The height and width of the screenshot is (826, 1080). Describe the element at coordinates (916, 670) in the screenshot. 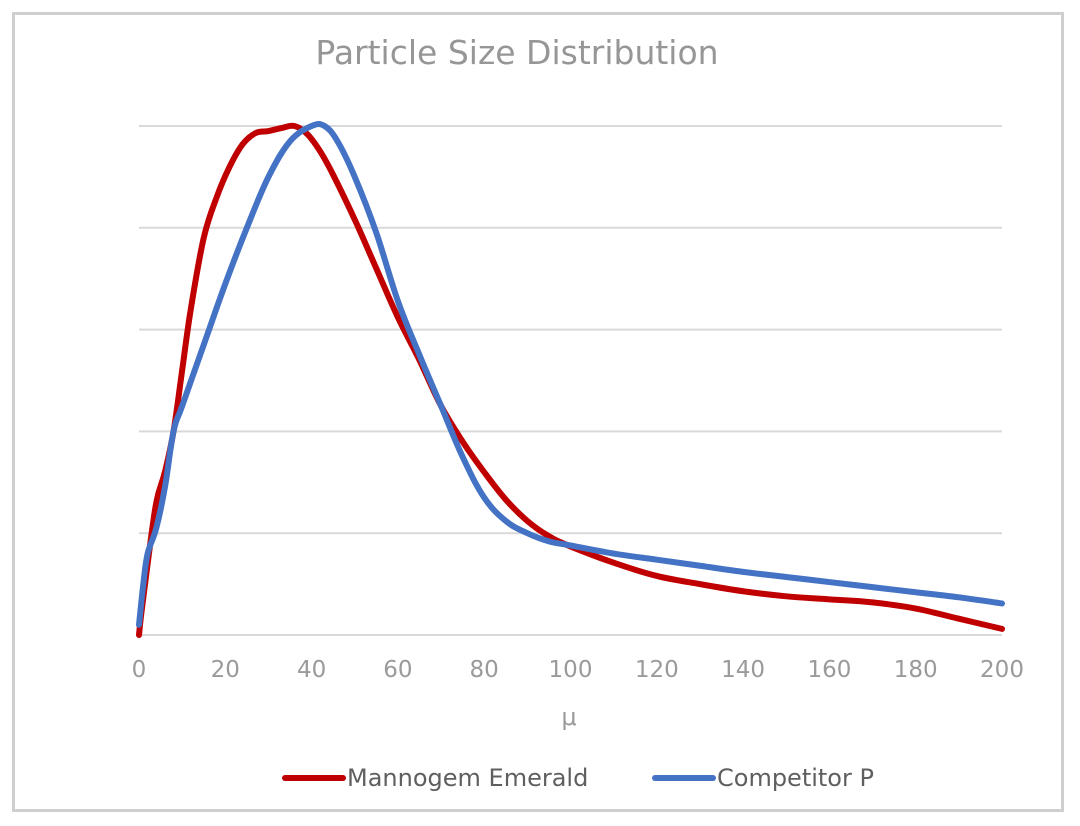

I see `x-tick-label: 180` at that location.